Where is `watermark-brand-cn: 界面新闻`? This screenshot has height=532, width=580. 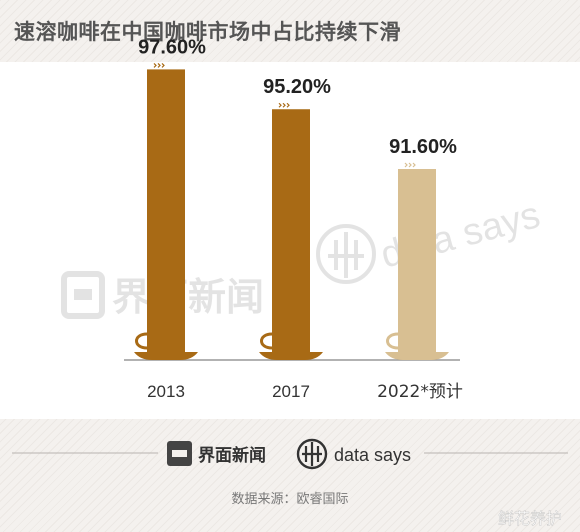
watermark-brand-cn: 界面新闻 is located at coordinates (188, 297).